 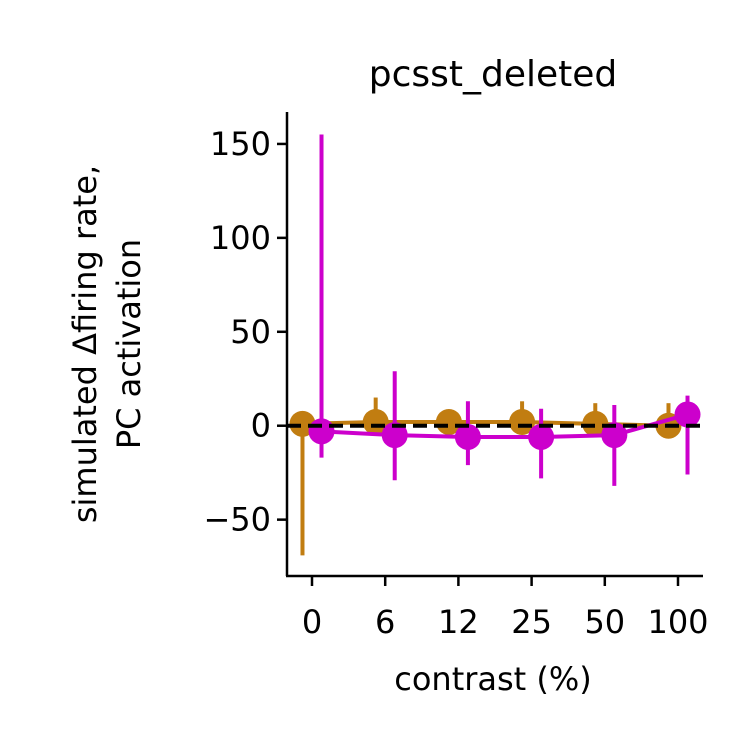 What do you see at coordinates (240, 238) in the screenshot?
I see `y-tick-label: 100` at bounding box center [240, 238].